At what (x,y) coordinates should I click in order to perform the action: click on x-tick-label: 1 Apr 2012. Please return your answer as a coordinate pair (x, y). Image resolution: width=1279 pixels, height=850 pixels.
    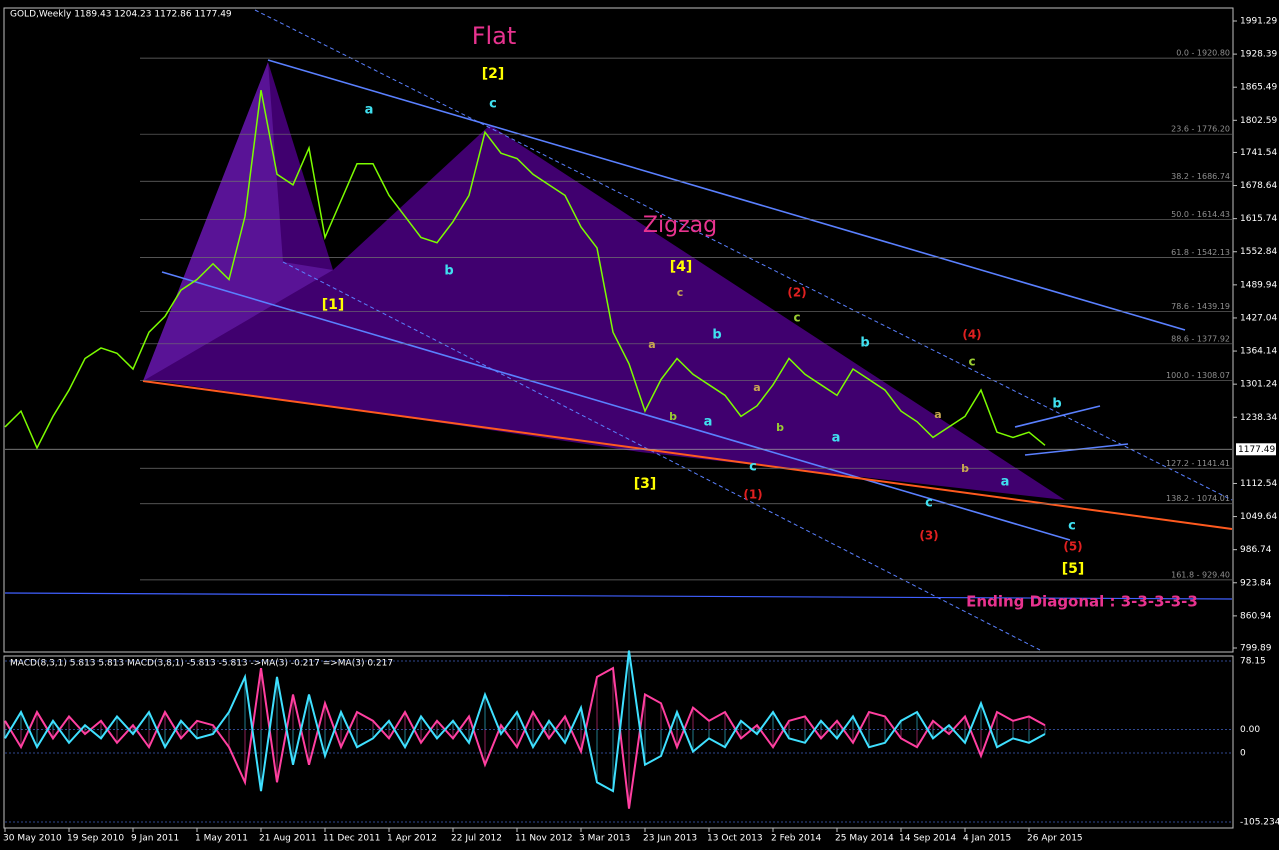
    Looking at the image, I should click on (412, 839).